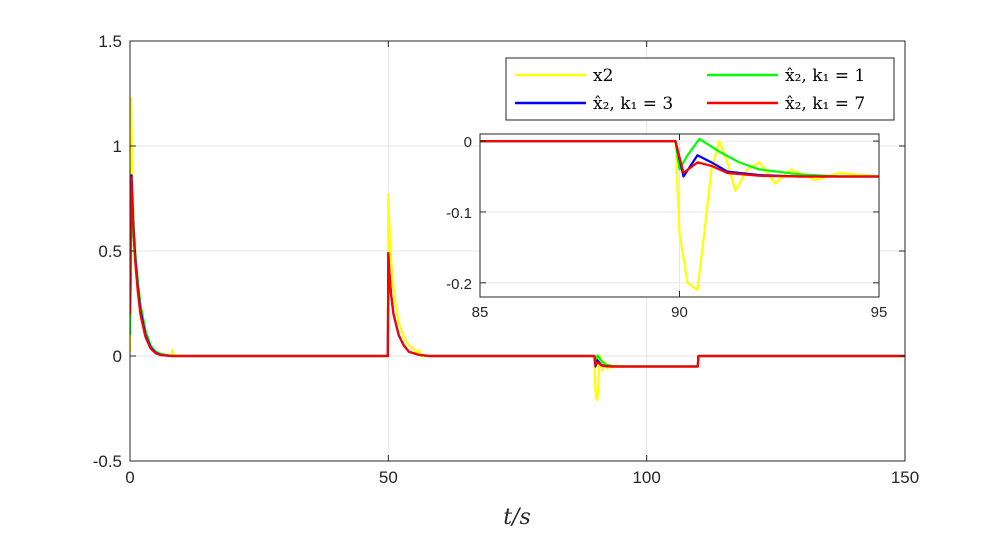  Describe the element at coordinates (603, 76) in the screenshot. I see `legend-label-x2: x2` at that location.